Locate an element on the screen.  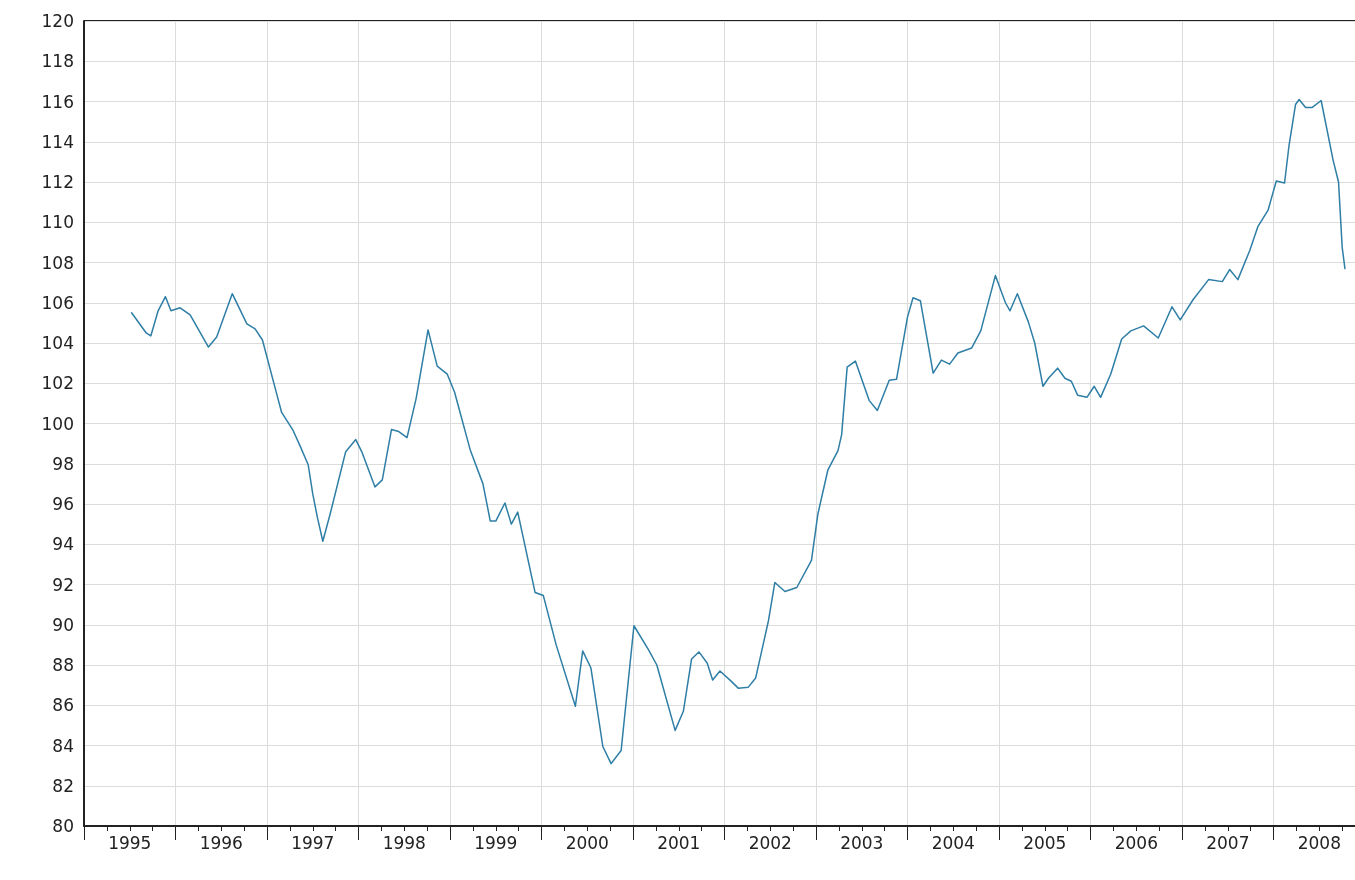
x-tick-label: 1997 is located at coordinates (313, 842).